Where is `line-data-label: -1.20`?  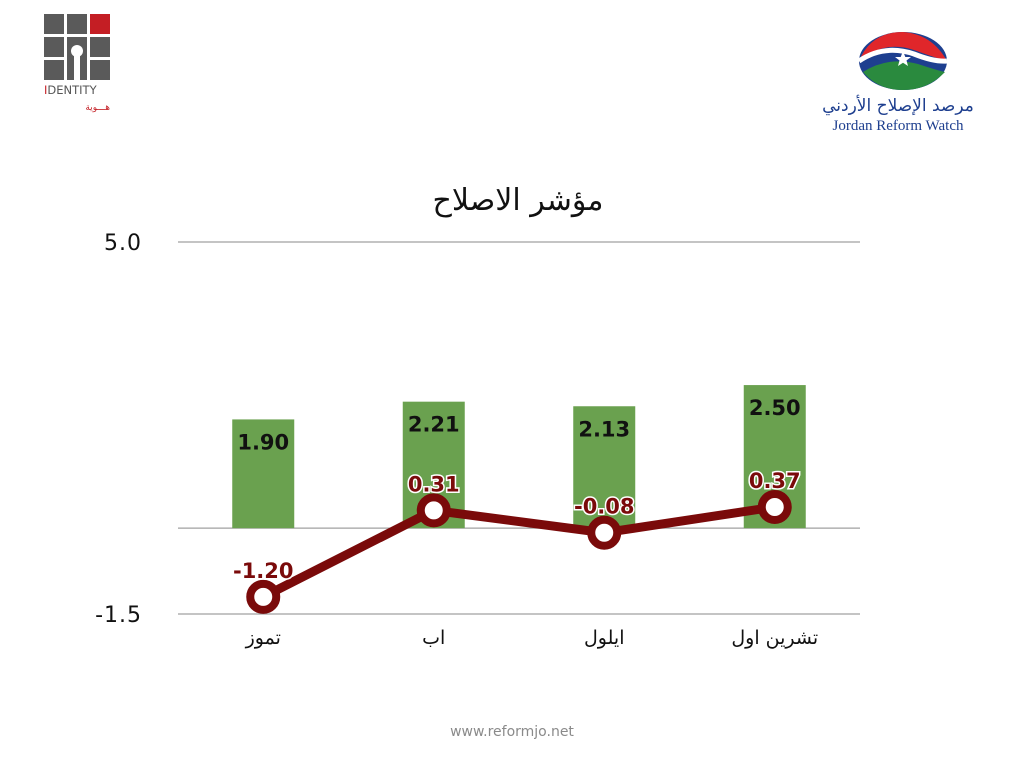
line-data-label: -1.20 is located at coordinates (263, 571).